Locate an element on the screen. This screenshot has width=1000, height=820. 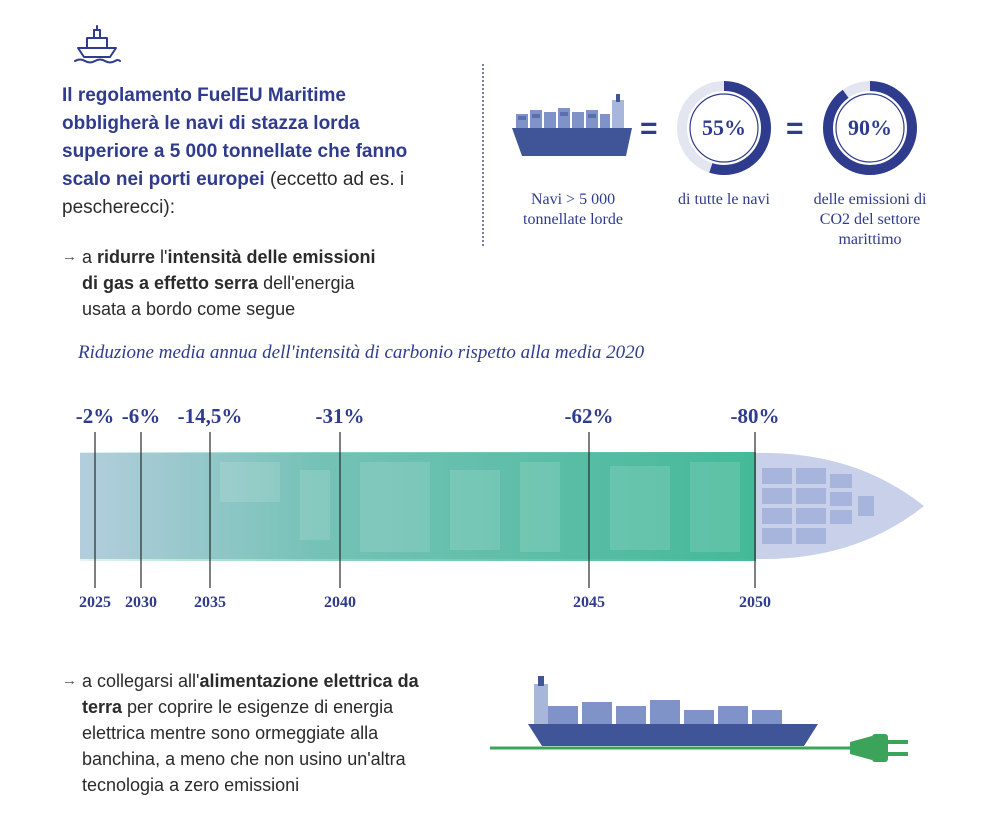
ship-with-plug-image is located at coordinates (699, 719).